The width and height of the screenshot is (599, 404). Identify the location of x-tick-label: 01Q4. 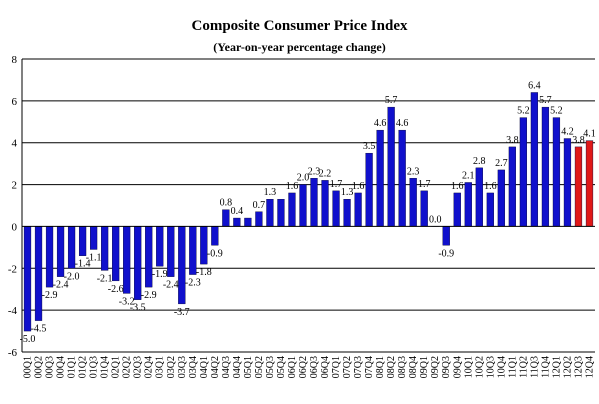
(105, 367).